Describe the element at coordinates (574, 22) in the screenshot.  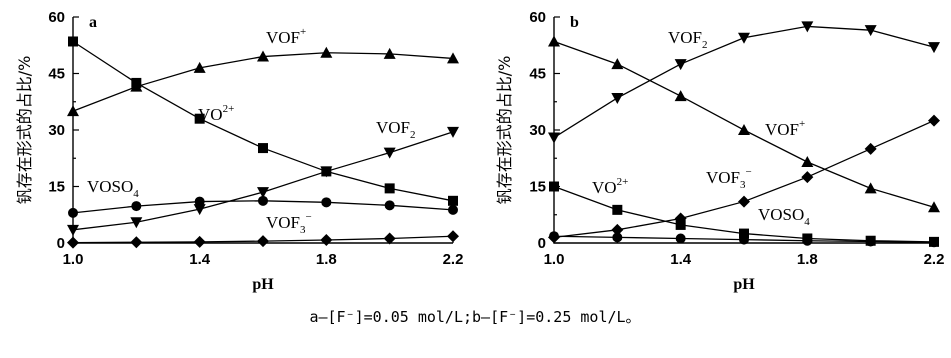
I see `panel-letter: b` at that location.